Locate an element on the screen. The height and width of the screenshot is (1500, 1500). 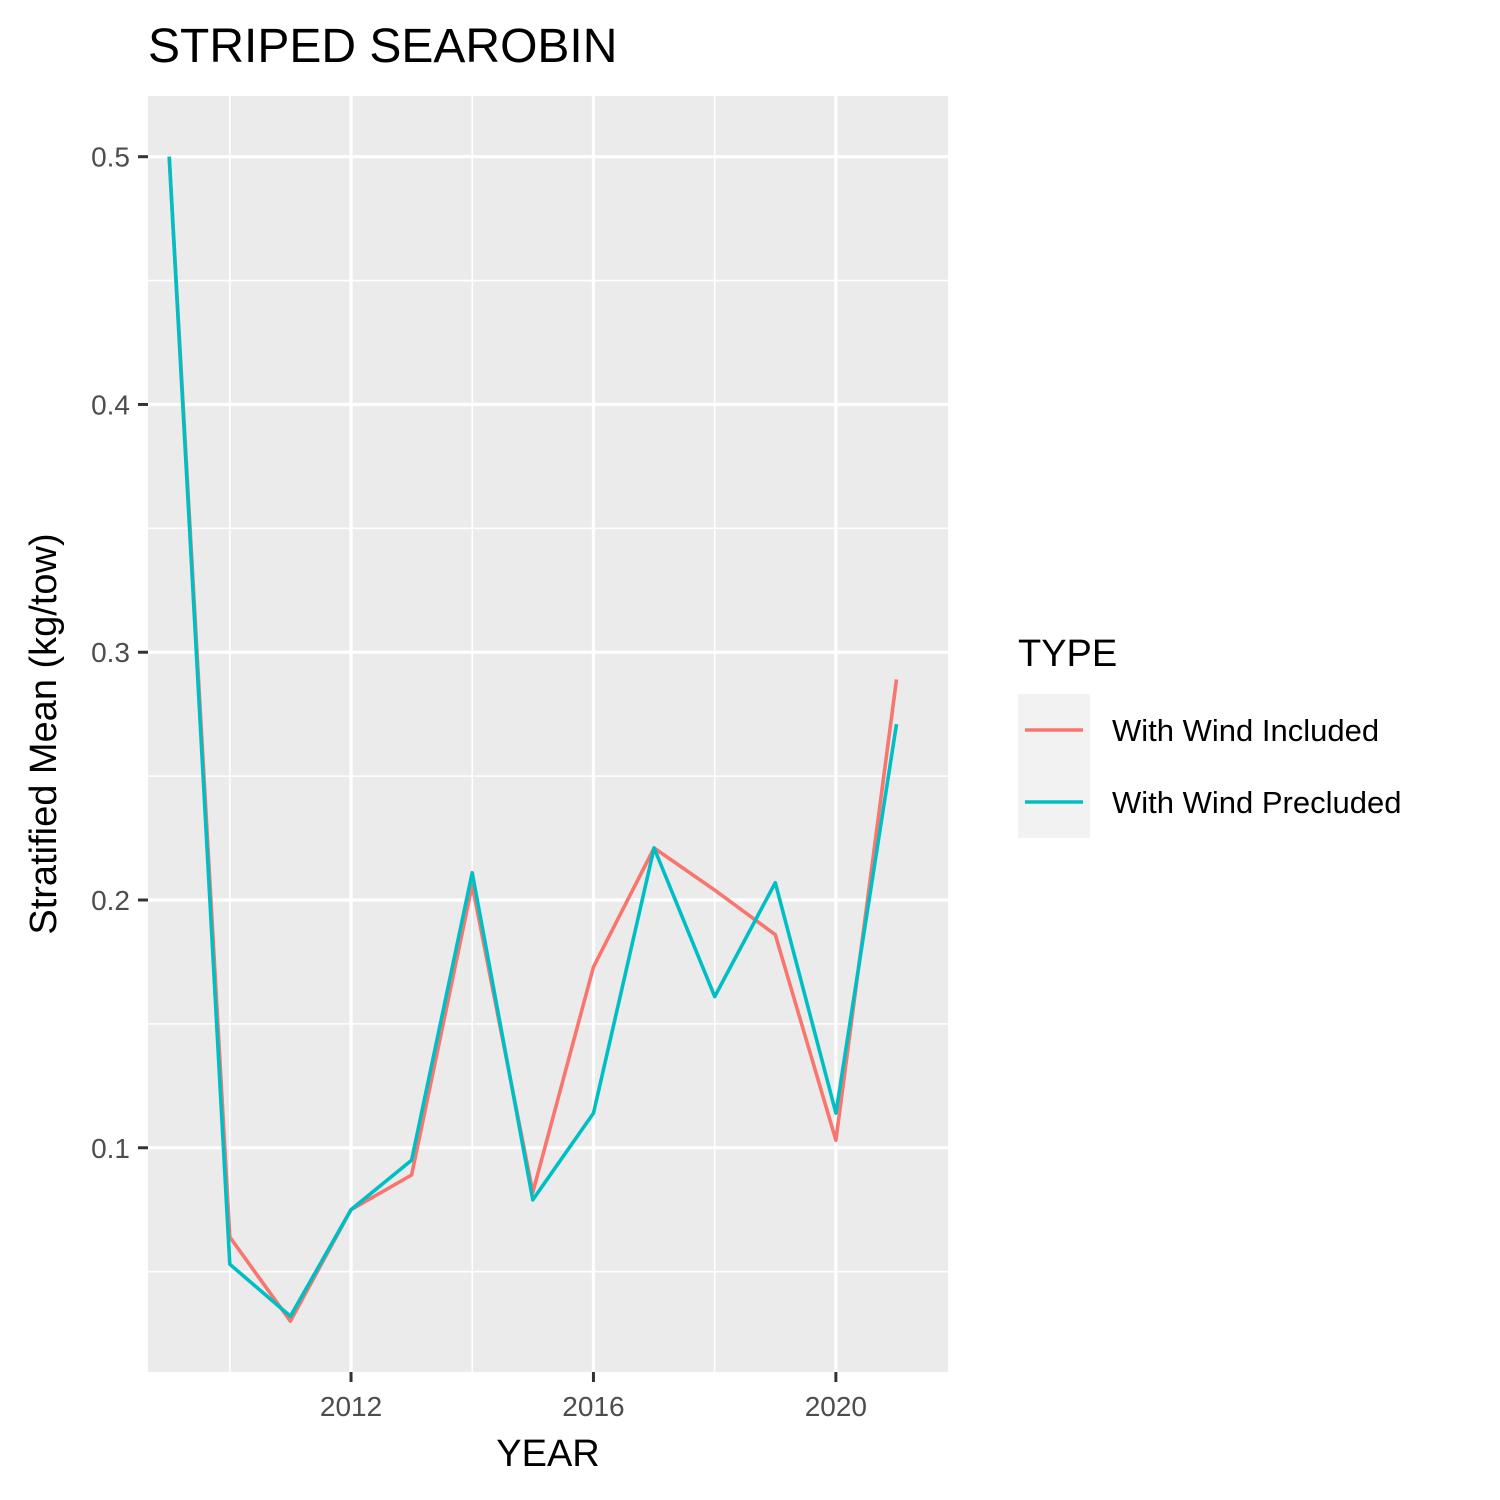
x-axis: 2012 2016 2020 is located at coordinates (593, 1397).